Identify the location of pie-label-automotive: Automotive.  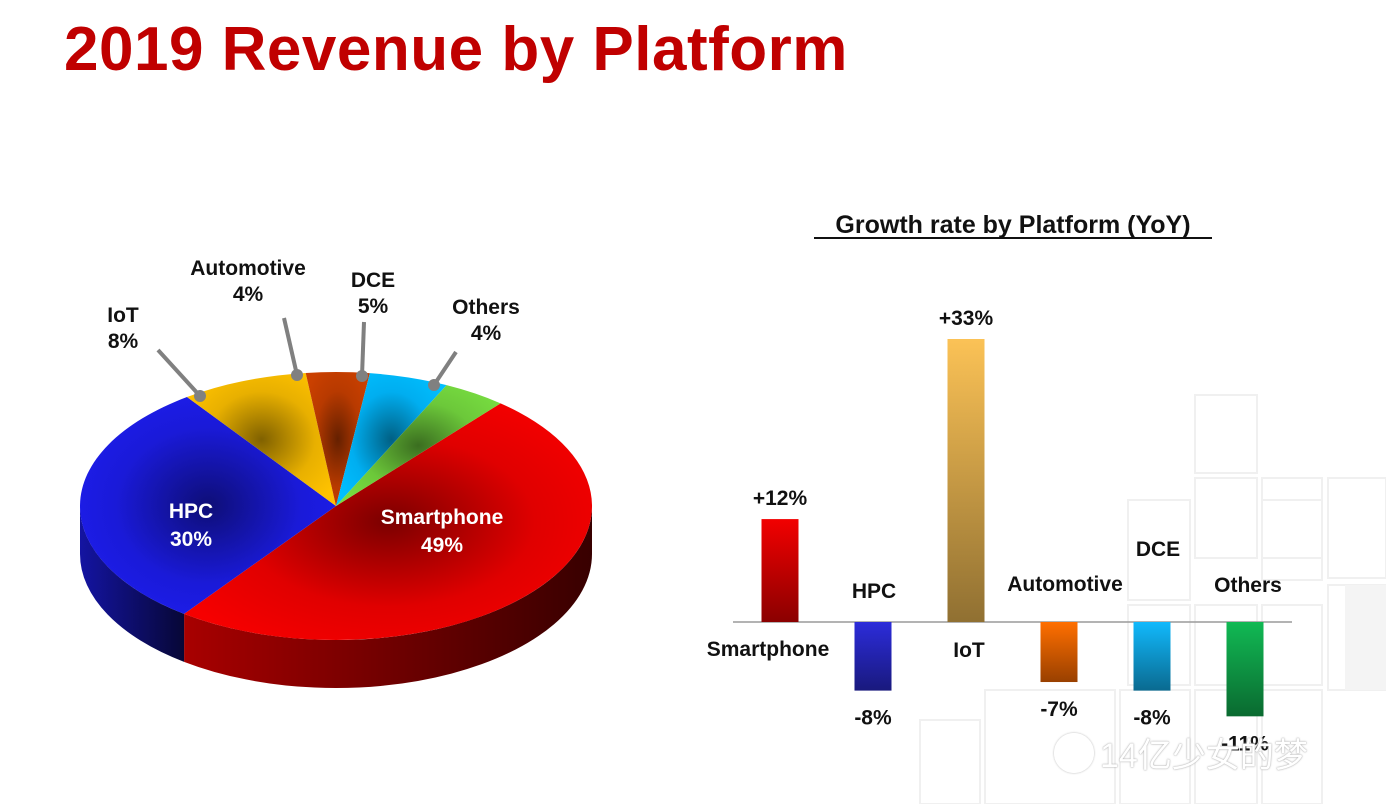
(248, 268).